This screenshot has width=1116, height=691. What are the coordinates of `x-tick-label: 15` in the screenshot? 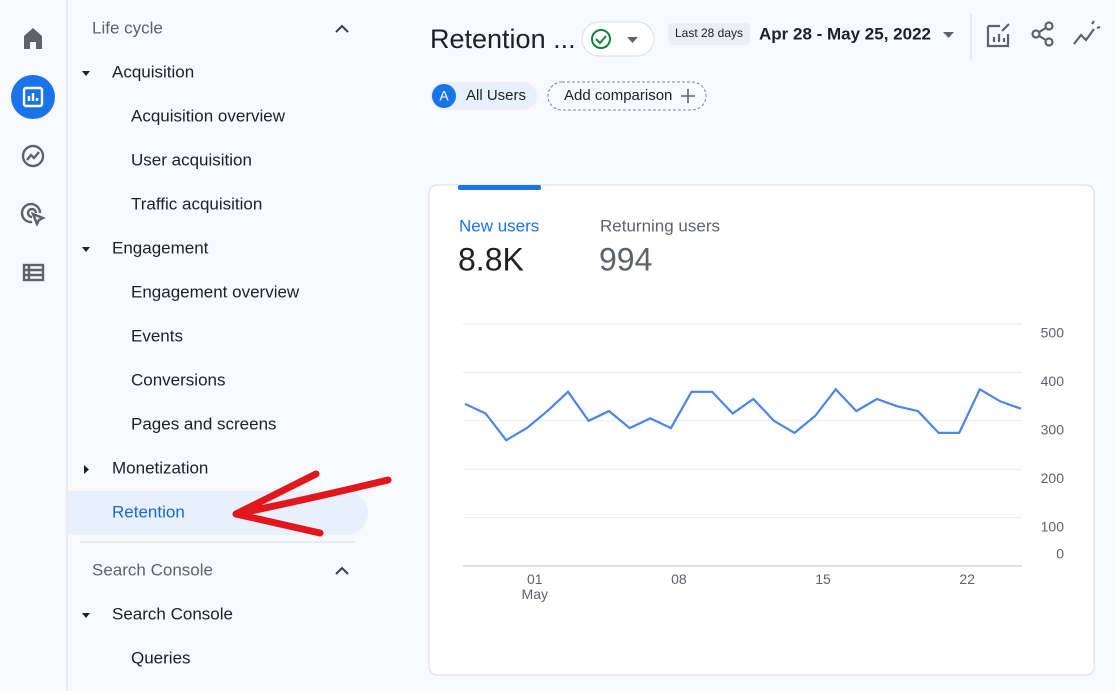 It's located at (823, 579).